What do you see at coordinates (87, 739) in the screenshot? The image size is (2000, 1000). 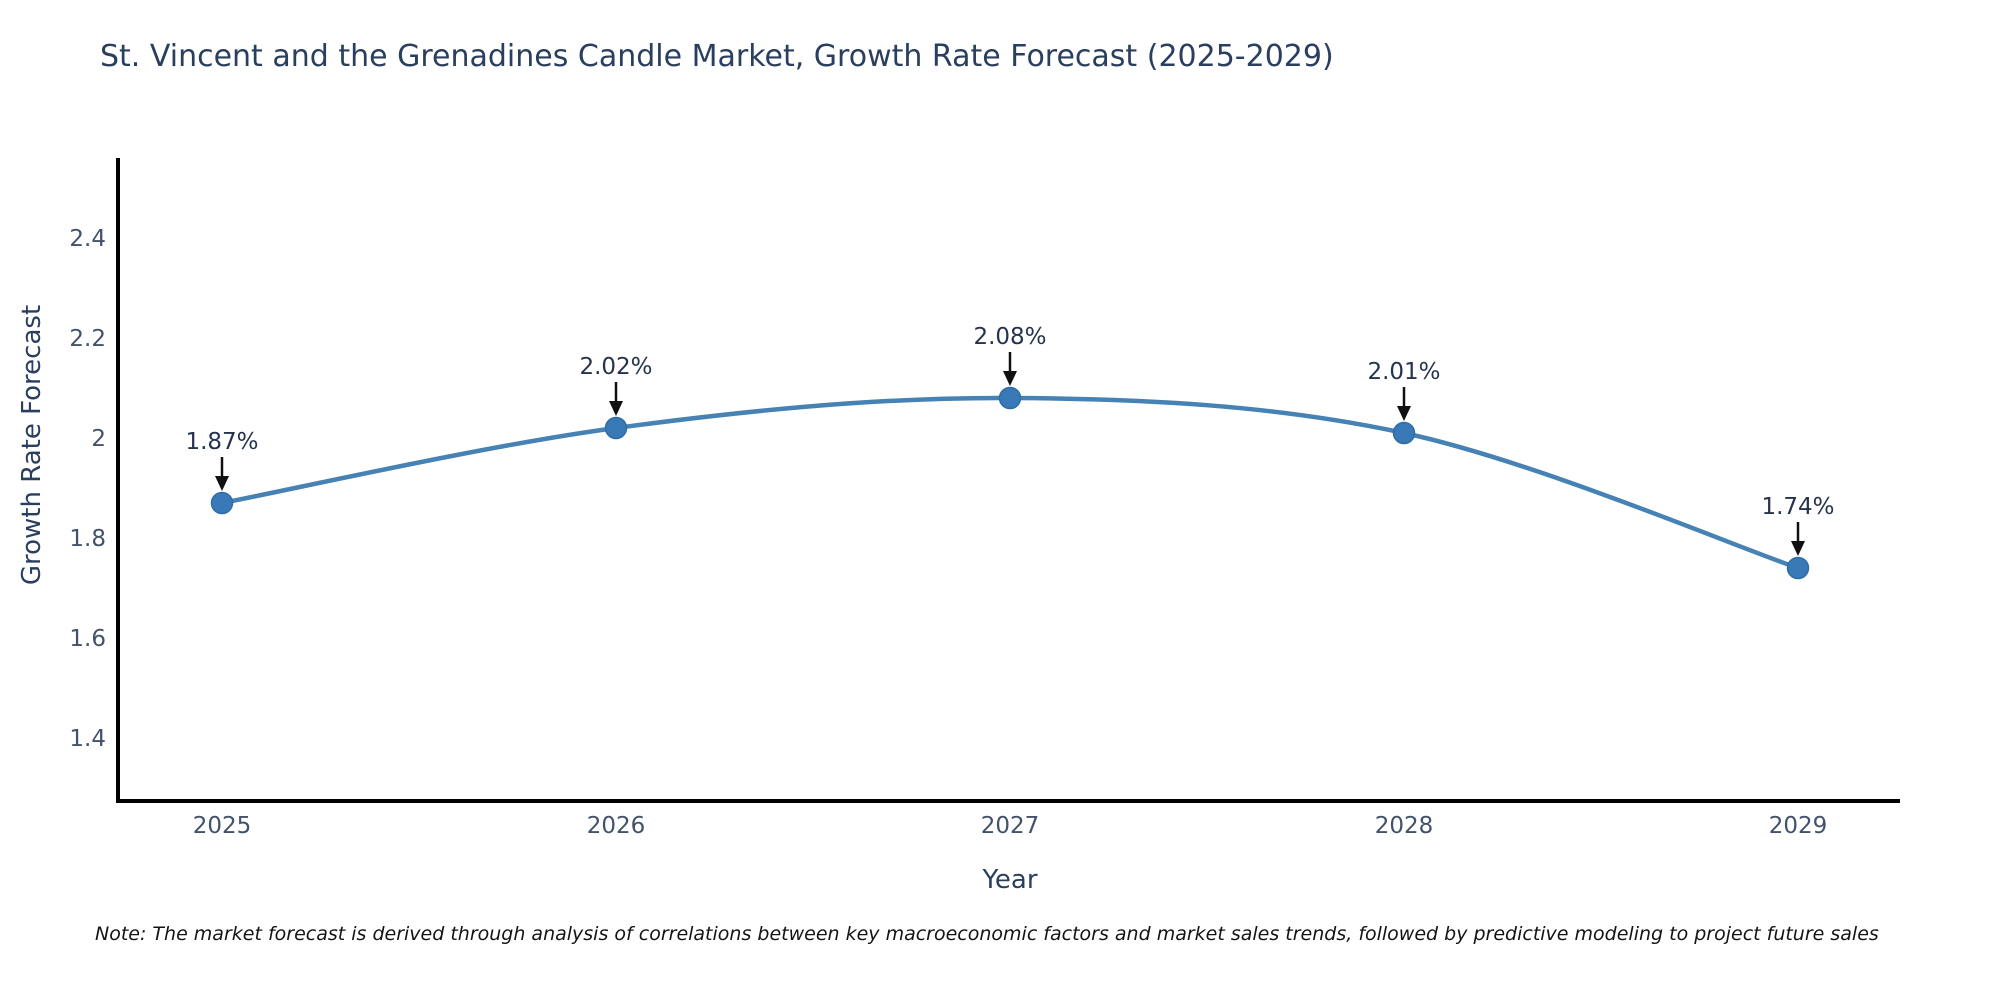 I see `y-tick-label: 1.4` at bounding box center [87, 739].